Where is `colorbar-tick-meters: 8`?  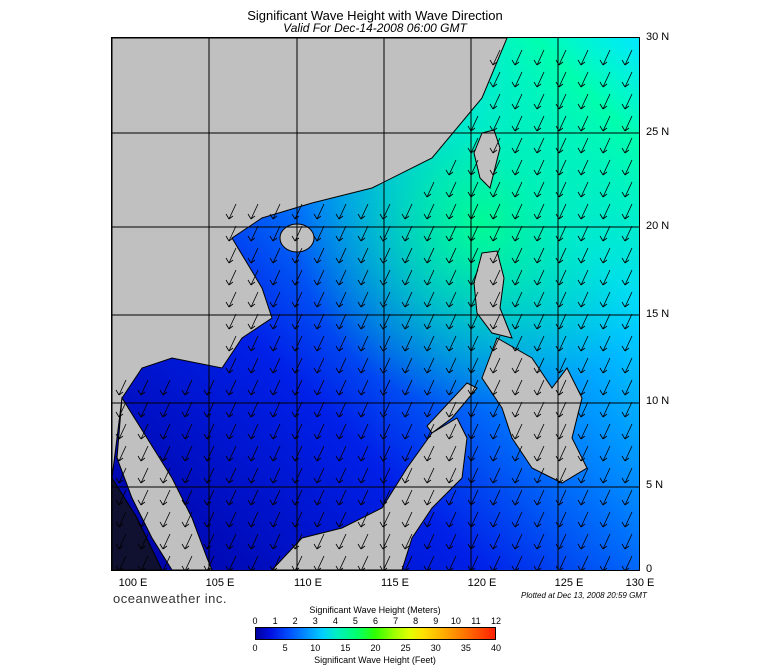 colorbar-tick-meters: 8 is located at coordinates (416, 621).